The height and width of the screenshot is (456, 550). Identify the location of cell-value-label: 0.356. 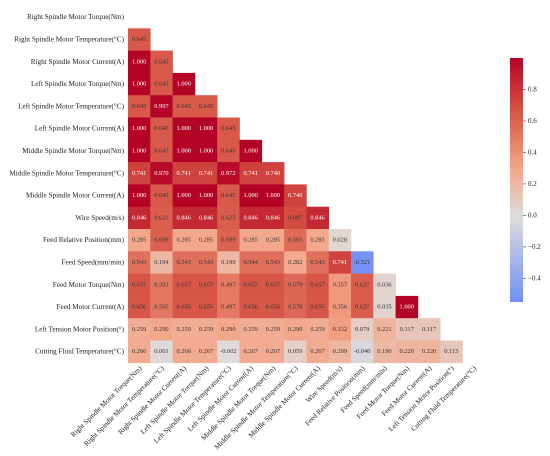
(340, 307).